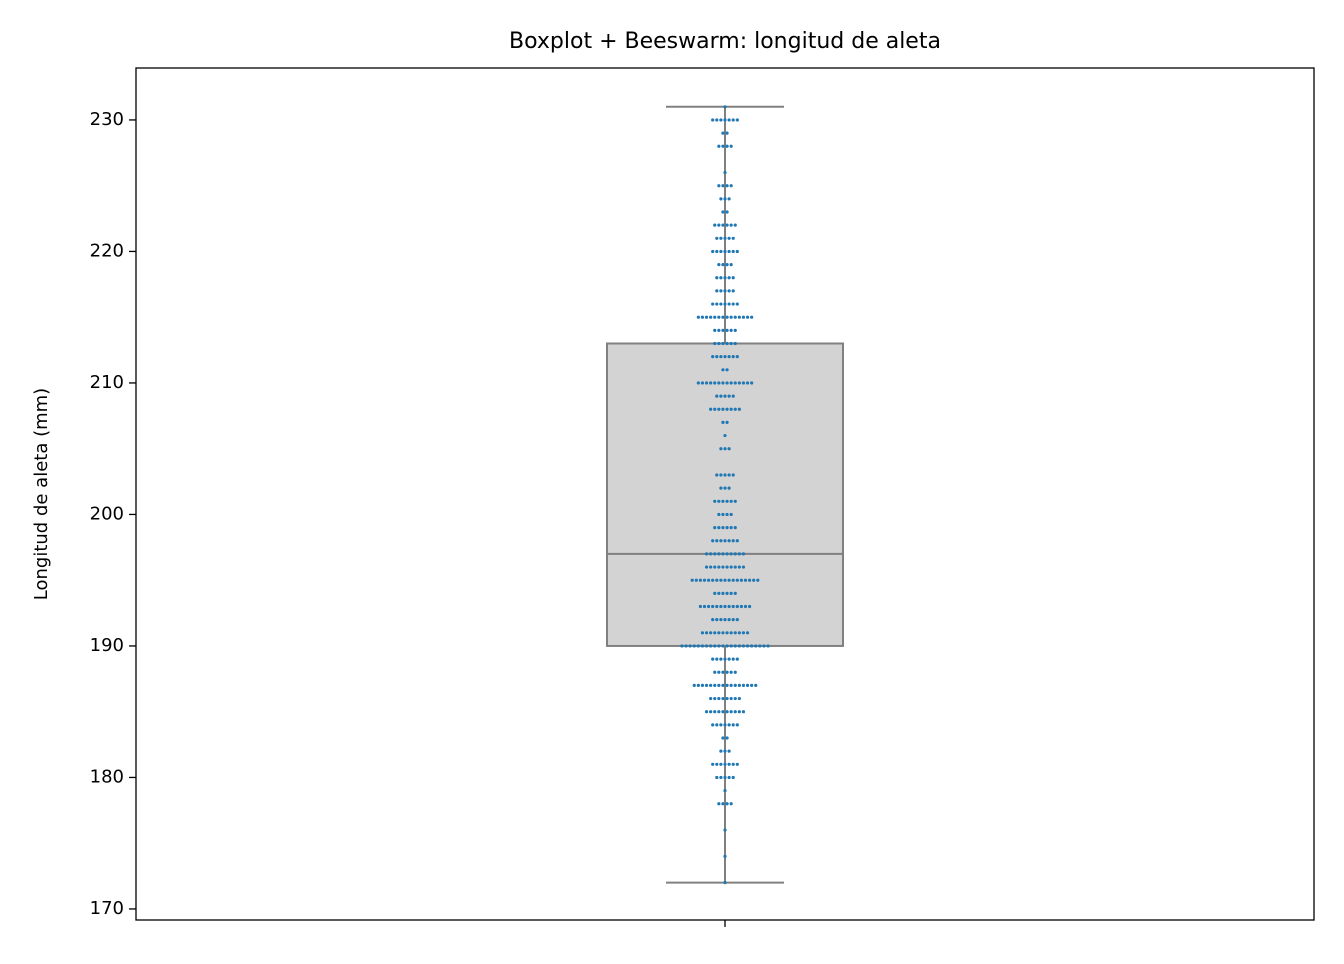 The image size is (1344, 964). Describe the element at coordinates (107, 250) in the screenshot. I see `y-tick-label: 220` at that location.